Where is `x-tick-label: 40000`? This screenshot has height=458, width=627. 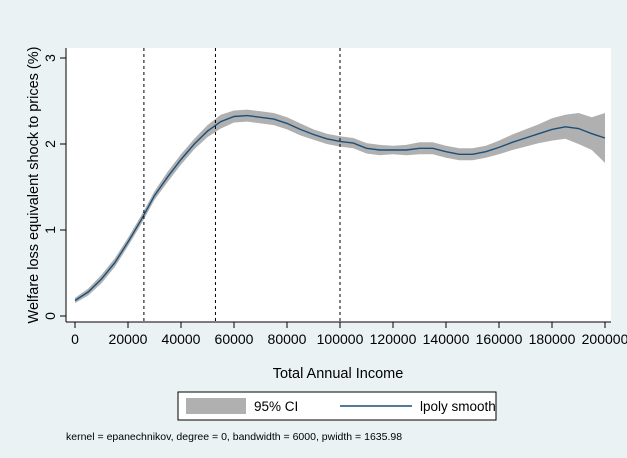 x-tick-label: 40000 is located at coordinates (181, 339).